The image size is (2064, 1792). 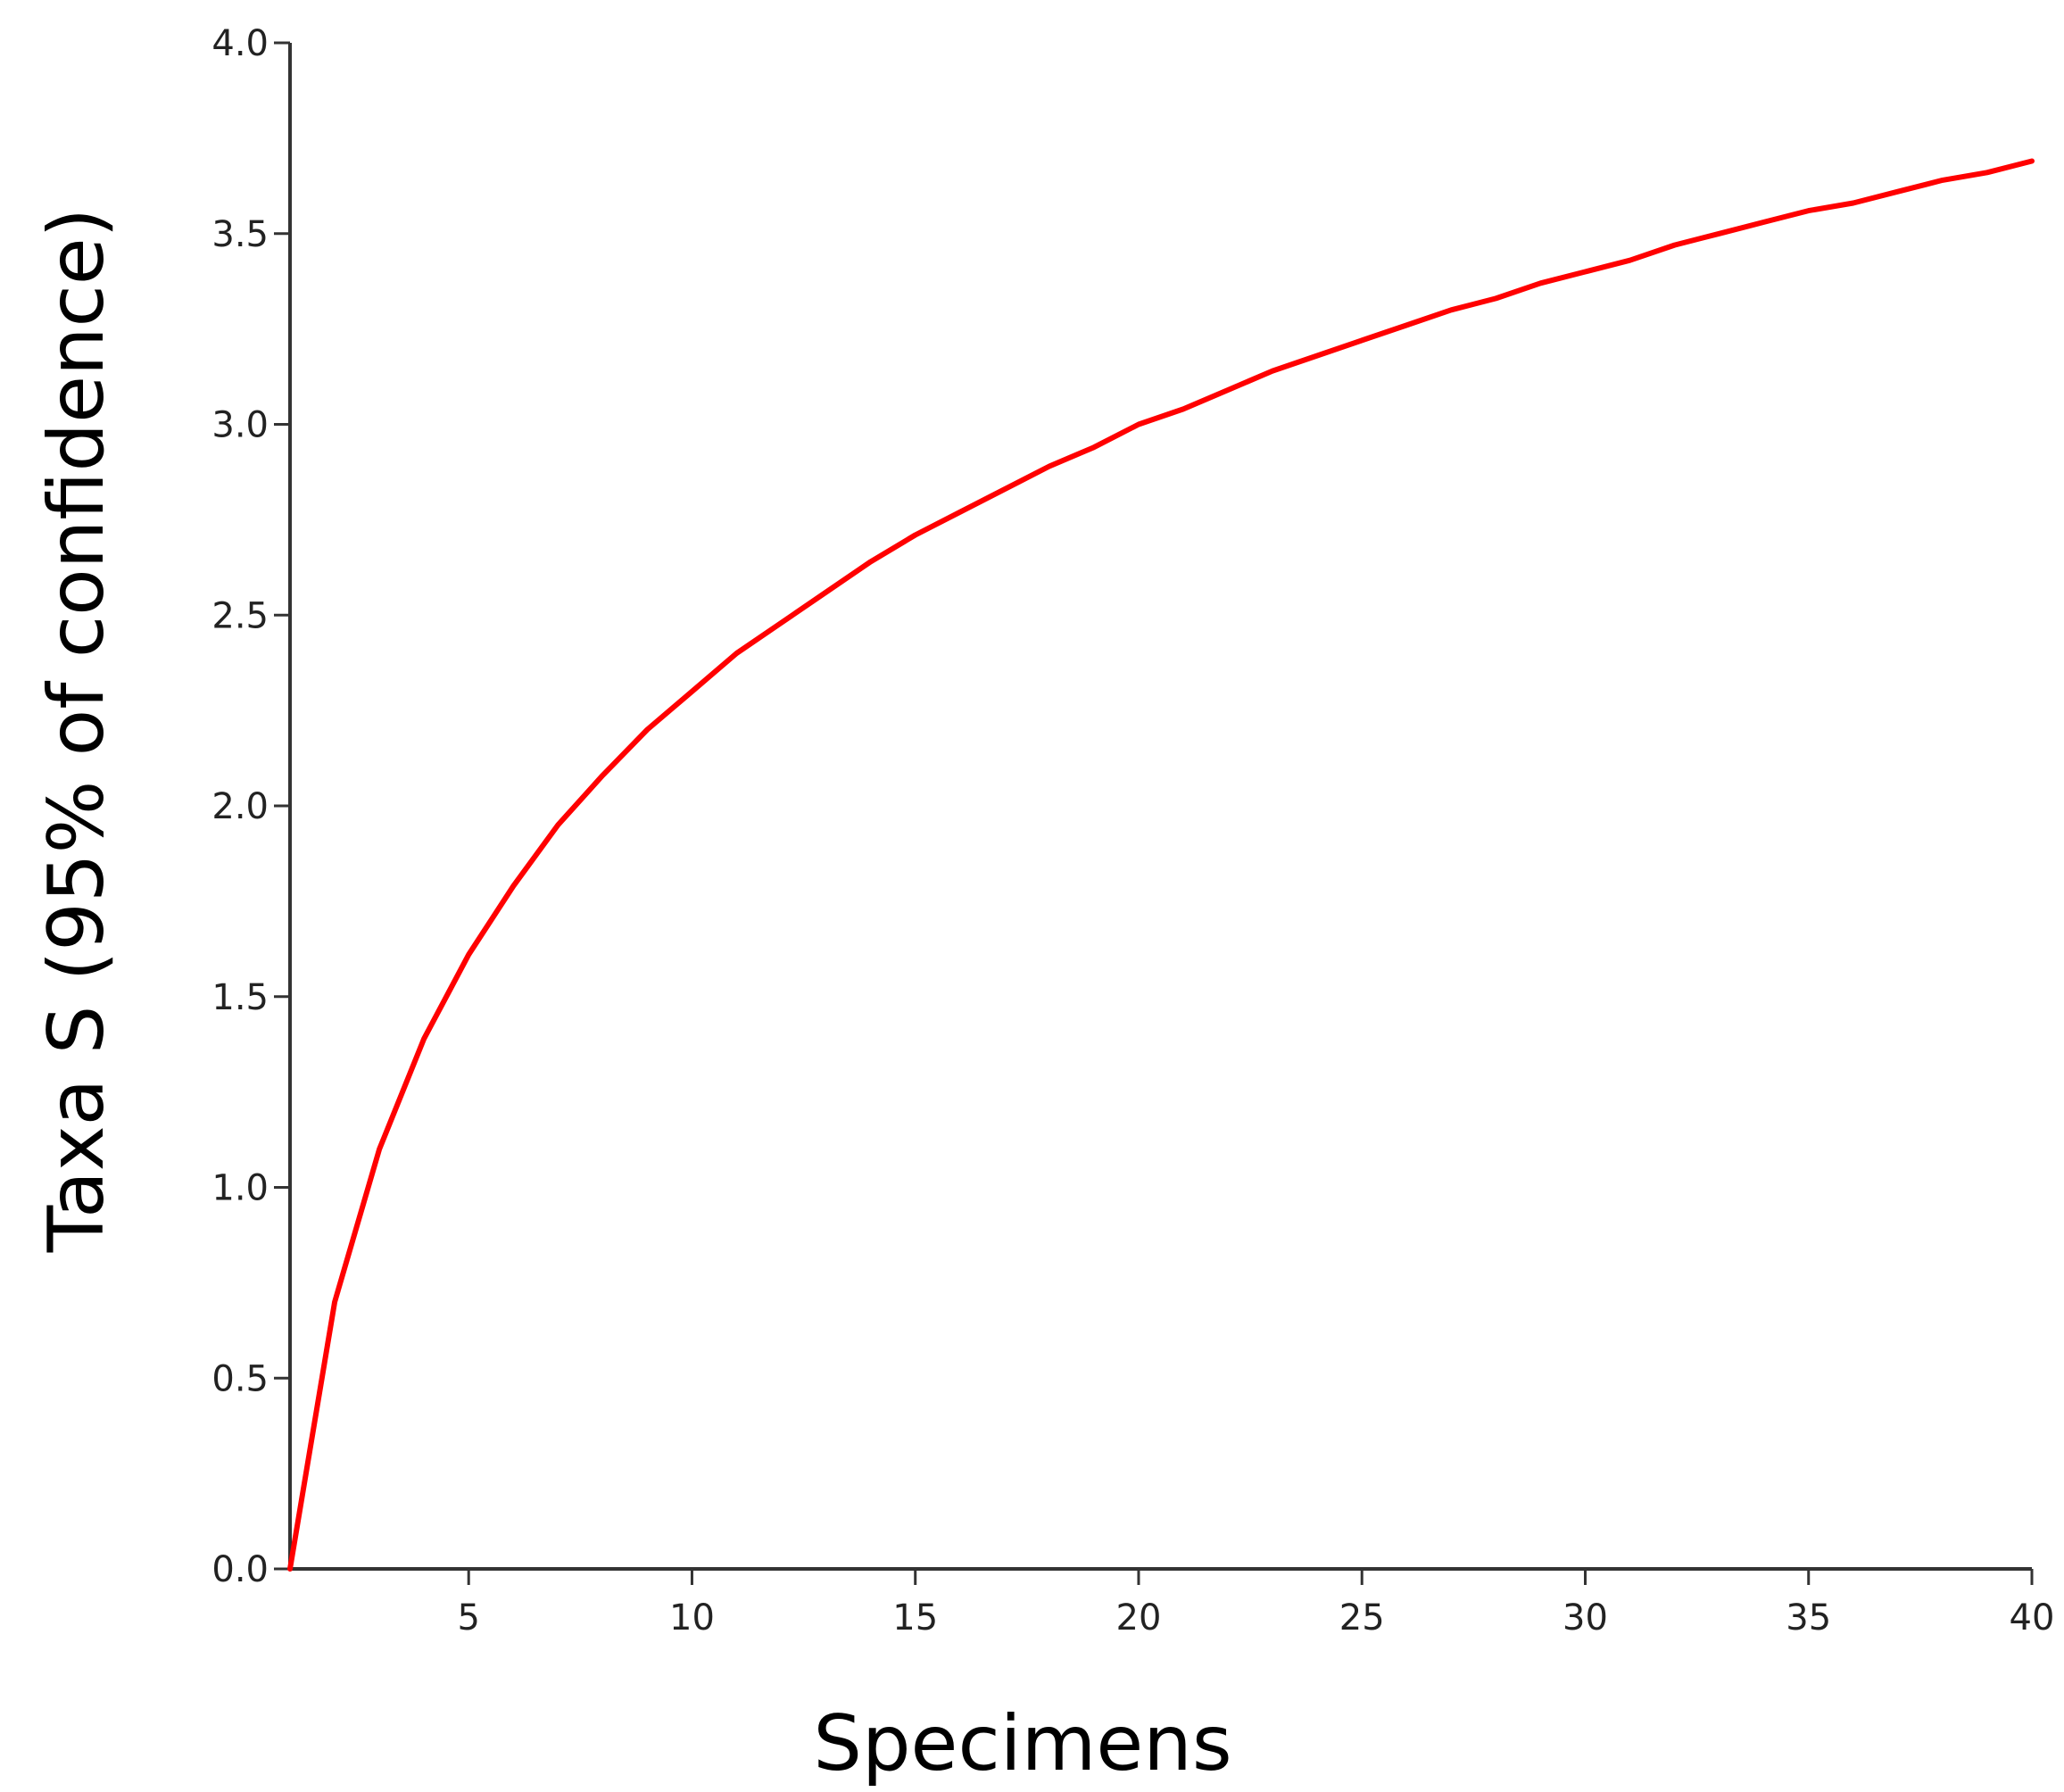 What do you see at coordinates (240, 806) in the screenshot?
I see `y-tick-label: 2.0` at bounding box center [240, 806].